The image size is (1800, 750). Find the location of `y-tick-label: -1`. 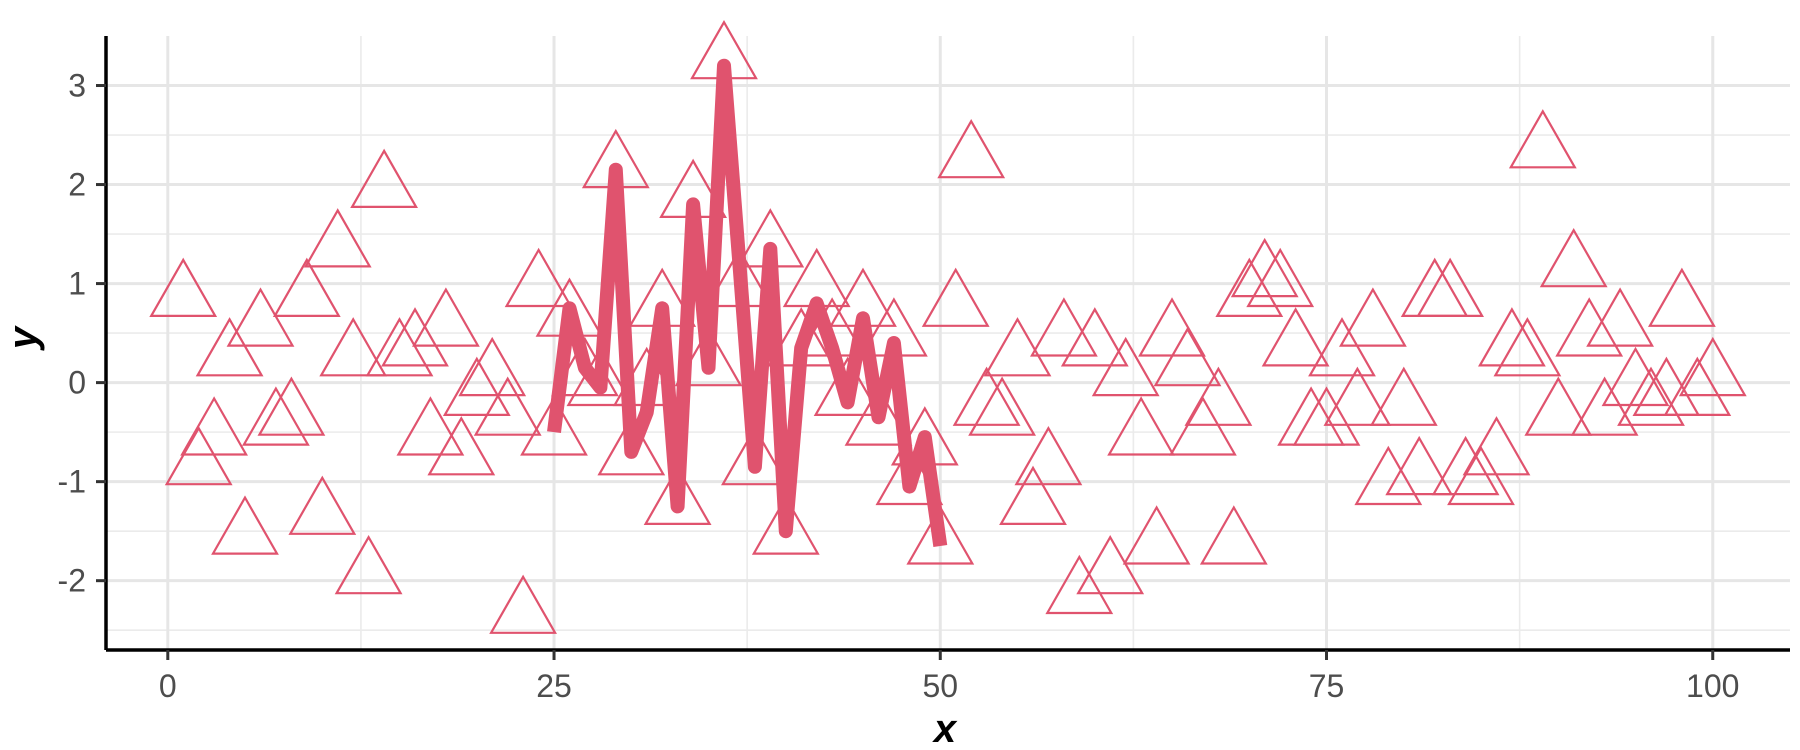

y-tick-label: -1 is located at coordinates (72, 482).